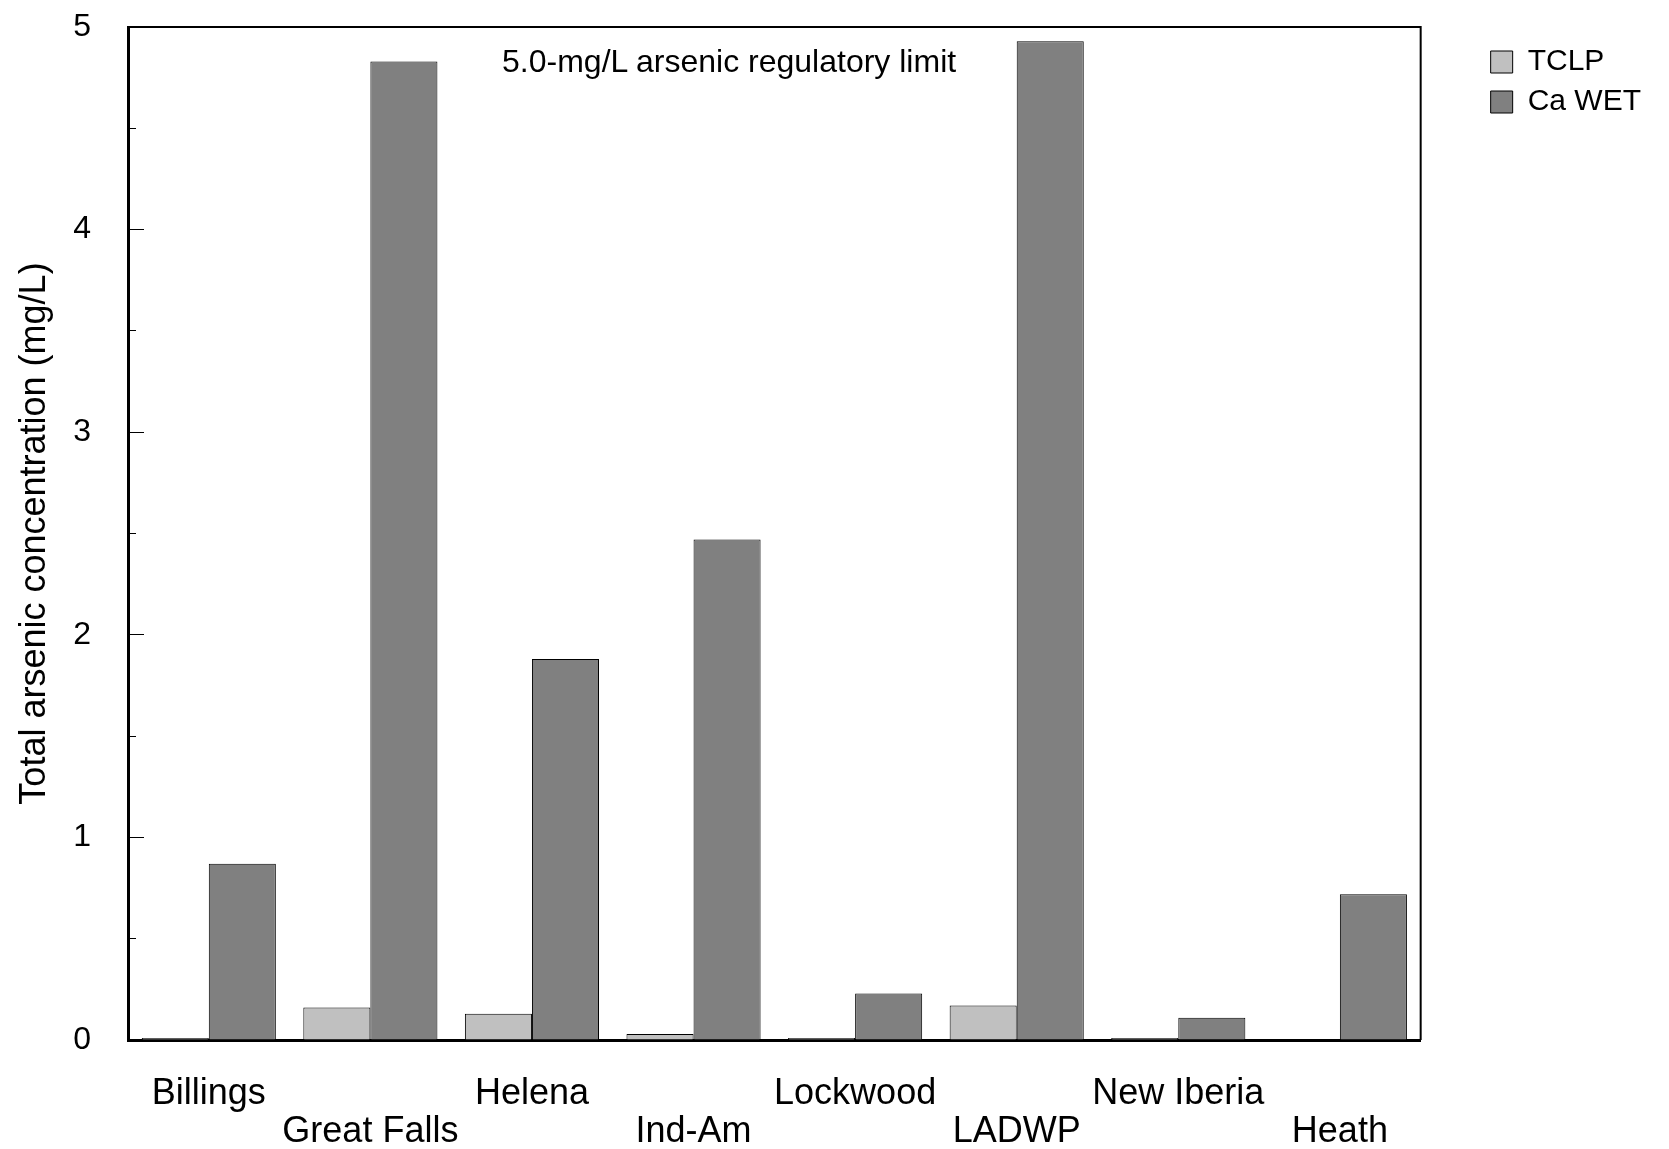  I want to click on y-tick-label: 3, so click(82, 430).